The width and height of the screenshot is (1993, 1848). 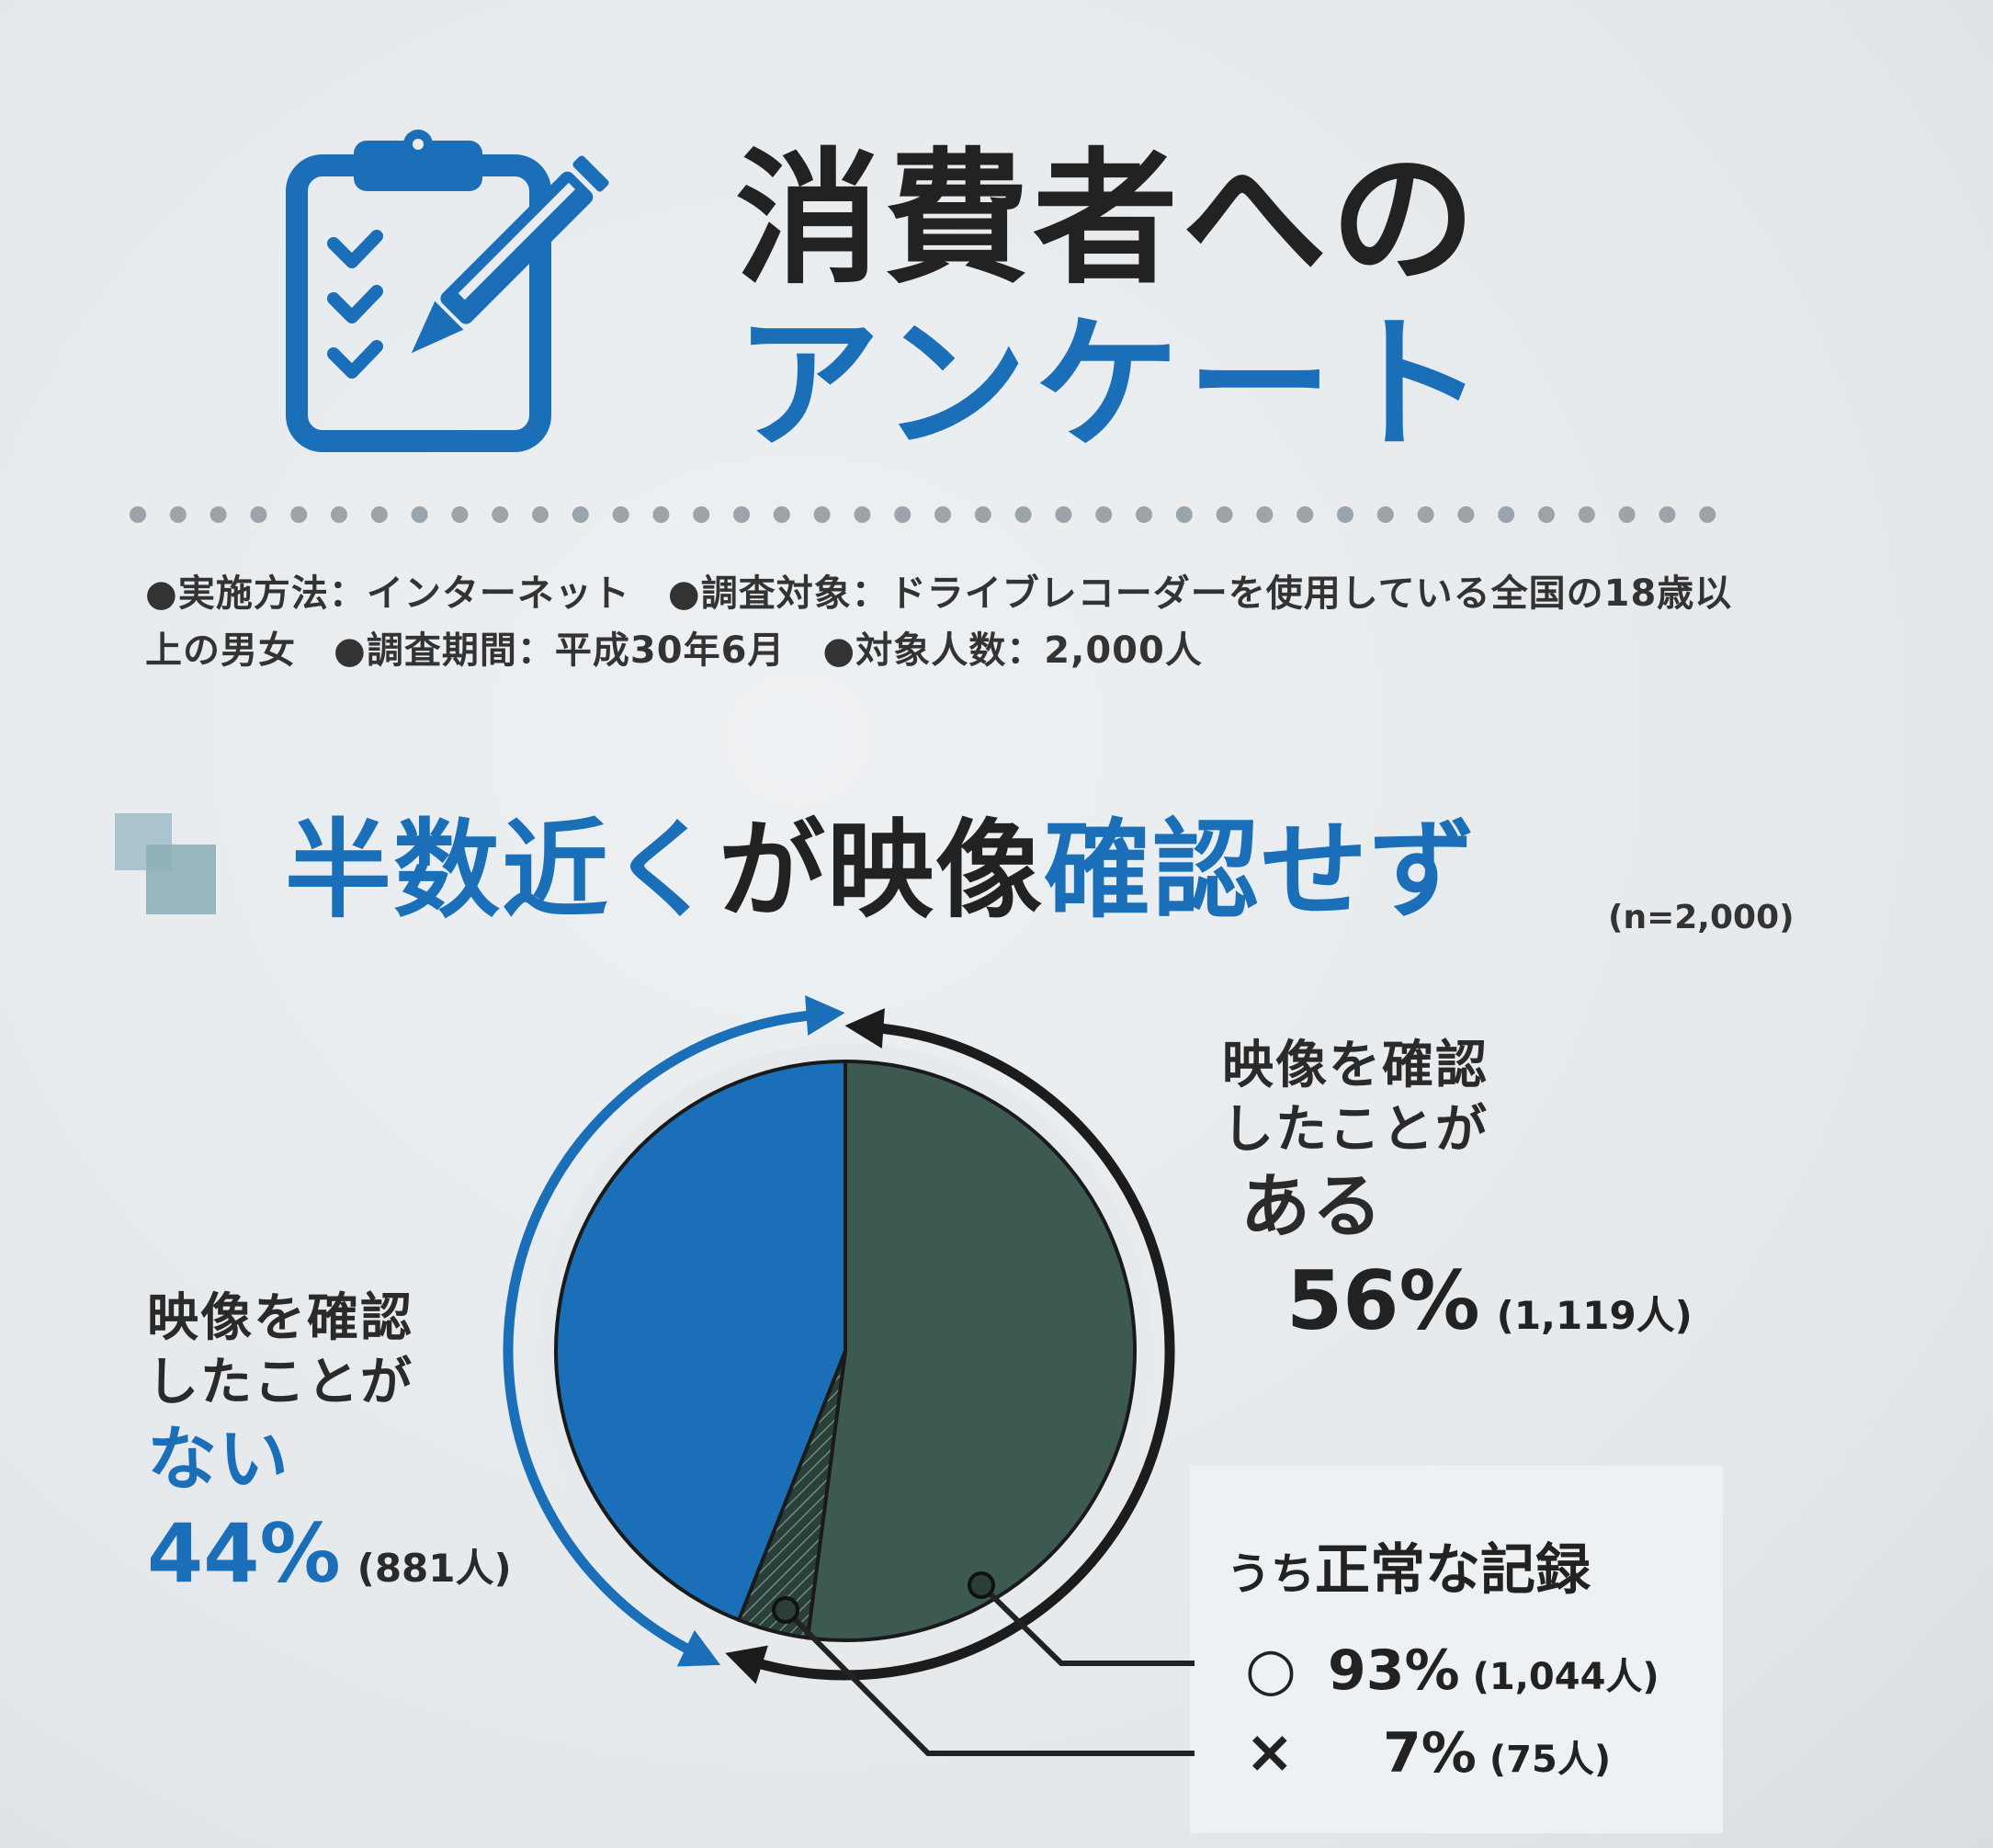 I want to click on dotted-divider, so click(x=923, y=514).